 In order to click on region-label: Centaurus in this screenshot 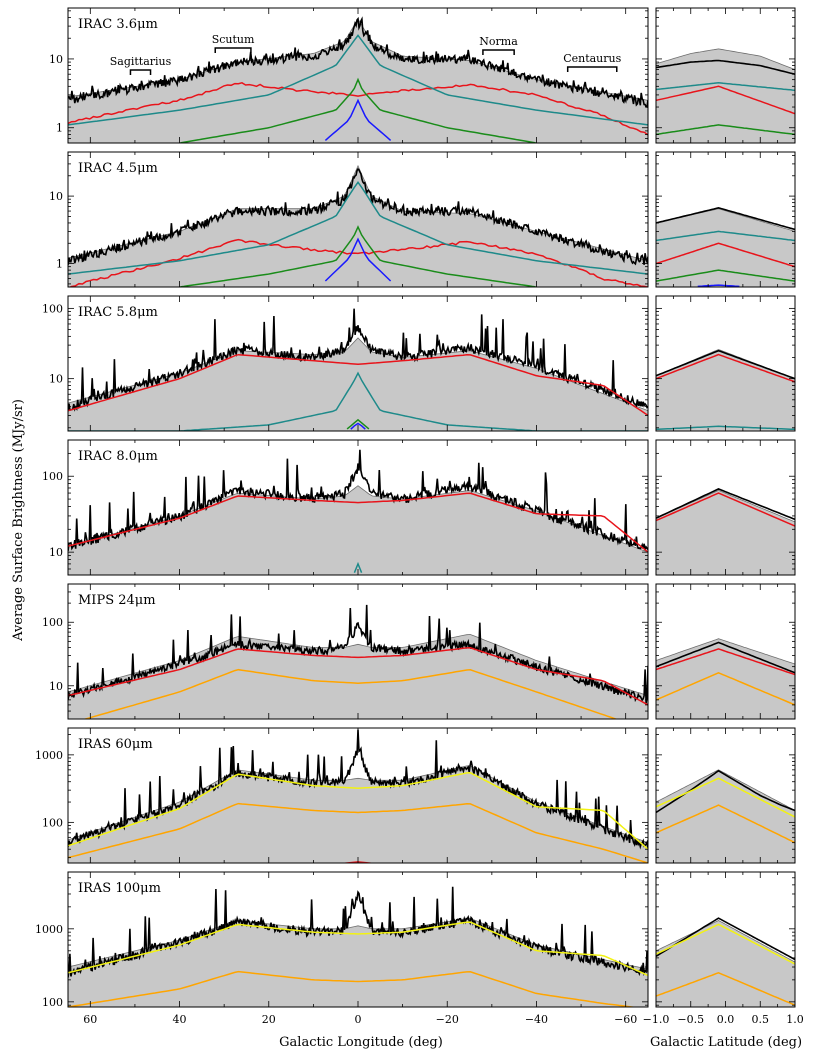, I will do `click(592, 58)`.